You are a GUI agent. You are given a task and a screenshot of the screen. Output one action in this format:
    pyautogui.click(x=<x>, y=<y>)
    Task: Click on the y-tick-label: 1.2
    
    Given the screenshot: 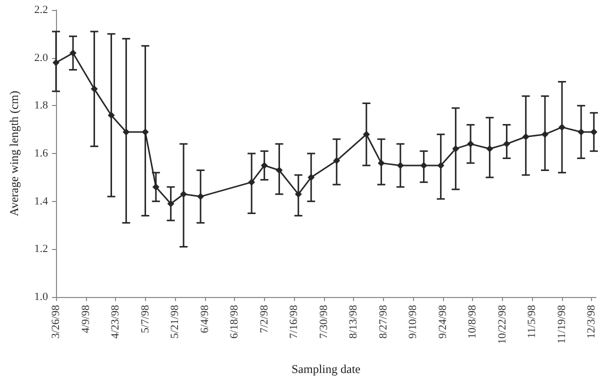 What is the action you would take?
    pyautogui.click(x=41, y=249)
    